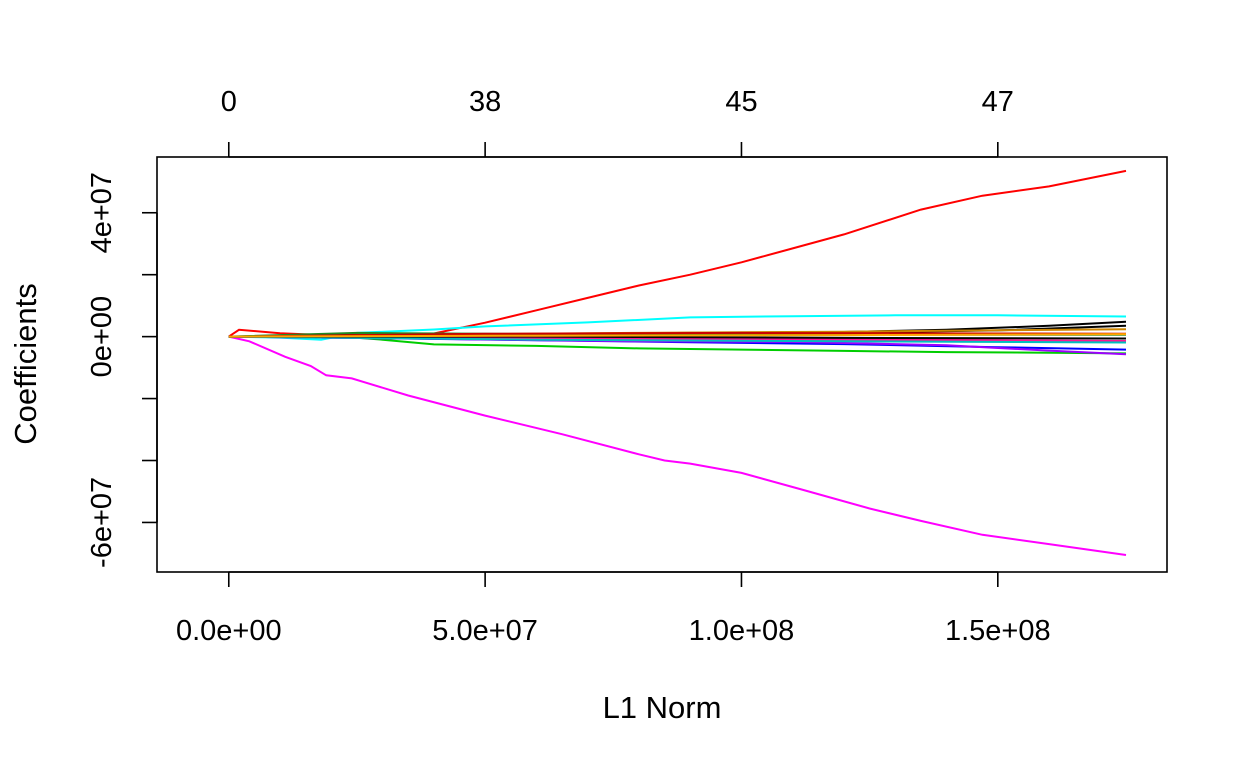  What do you see at coordinates (998, 102) in the screenshot?
I see `top-tick-label: 47` at bounding box center [998, 102].